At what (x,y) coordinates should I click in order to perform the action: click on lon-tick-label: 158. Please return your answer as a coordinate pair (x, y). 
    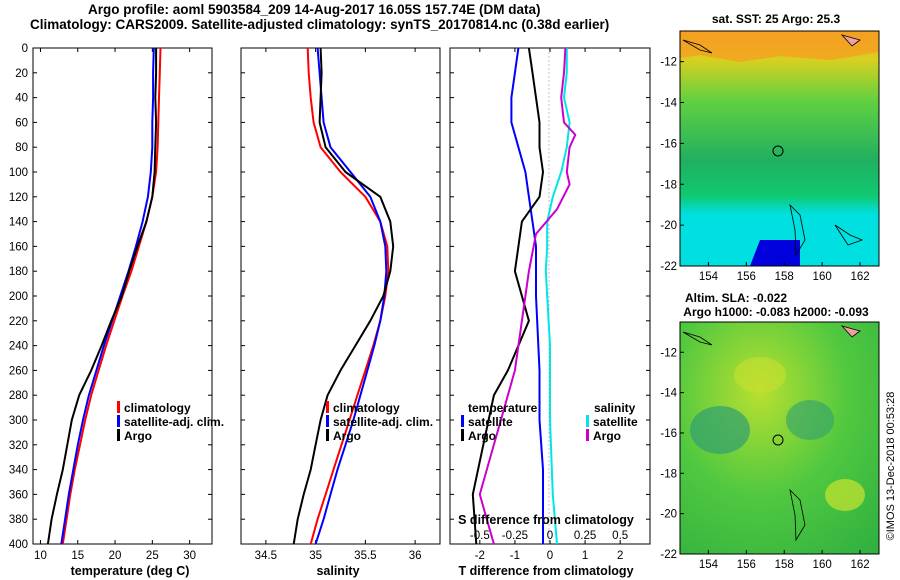
    Looking at the image, I should click on (784, 277).